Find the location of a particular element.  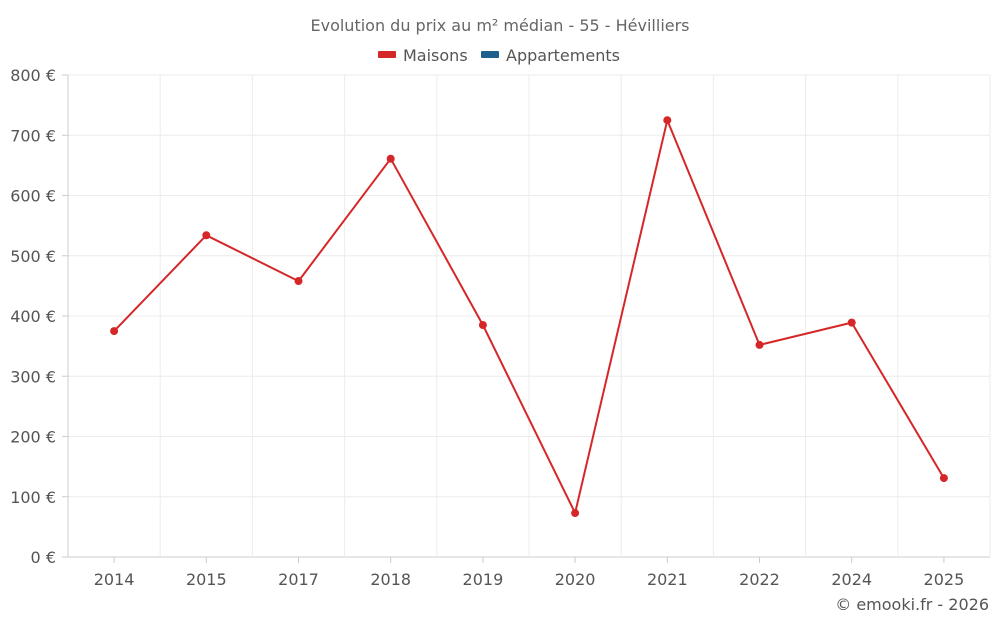

legend-item-0: Maisons is located at coordinates (423, 55).